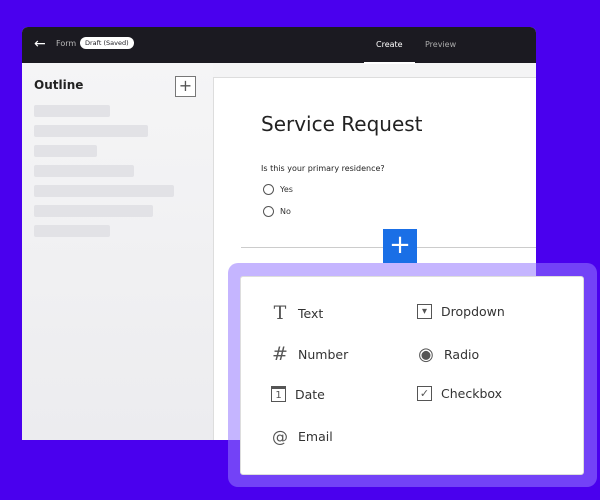 This screenshot has height=500, width=600. What do you see at coordinates (279, 45) in the screenshot?
I see `header: ← Form Draft (Saved) Create Preview` at bounding box center [279, 45].